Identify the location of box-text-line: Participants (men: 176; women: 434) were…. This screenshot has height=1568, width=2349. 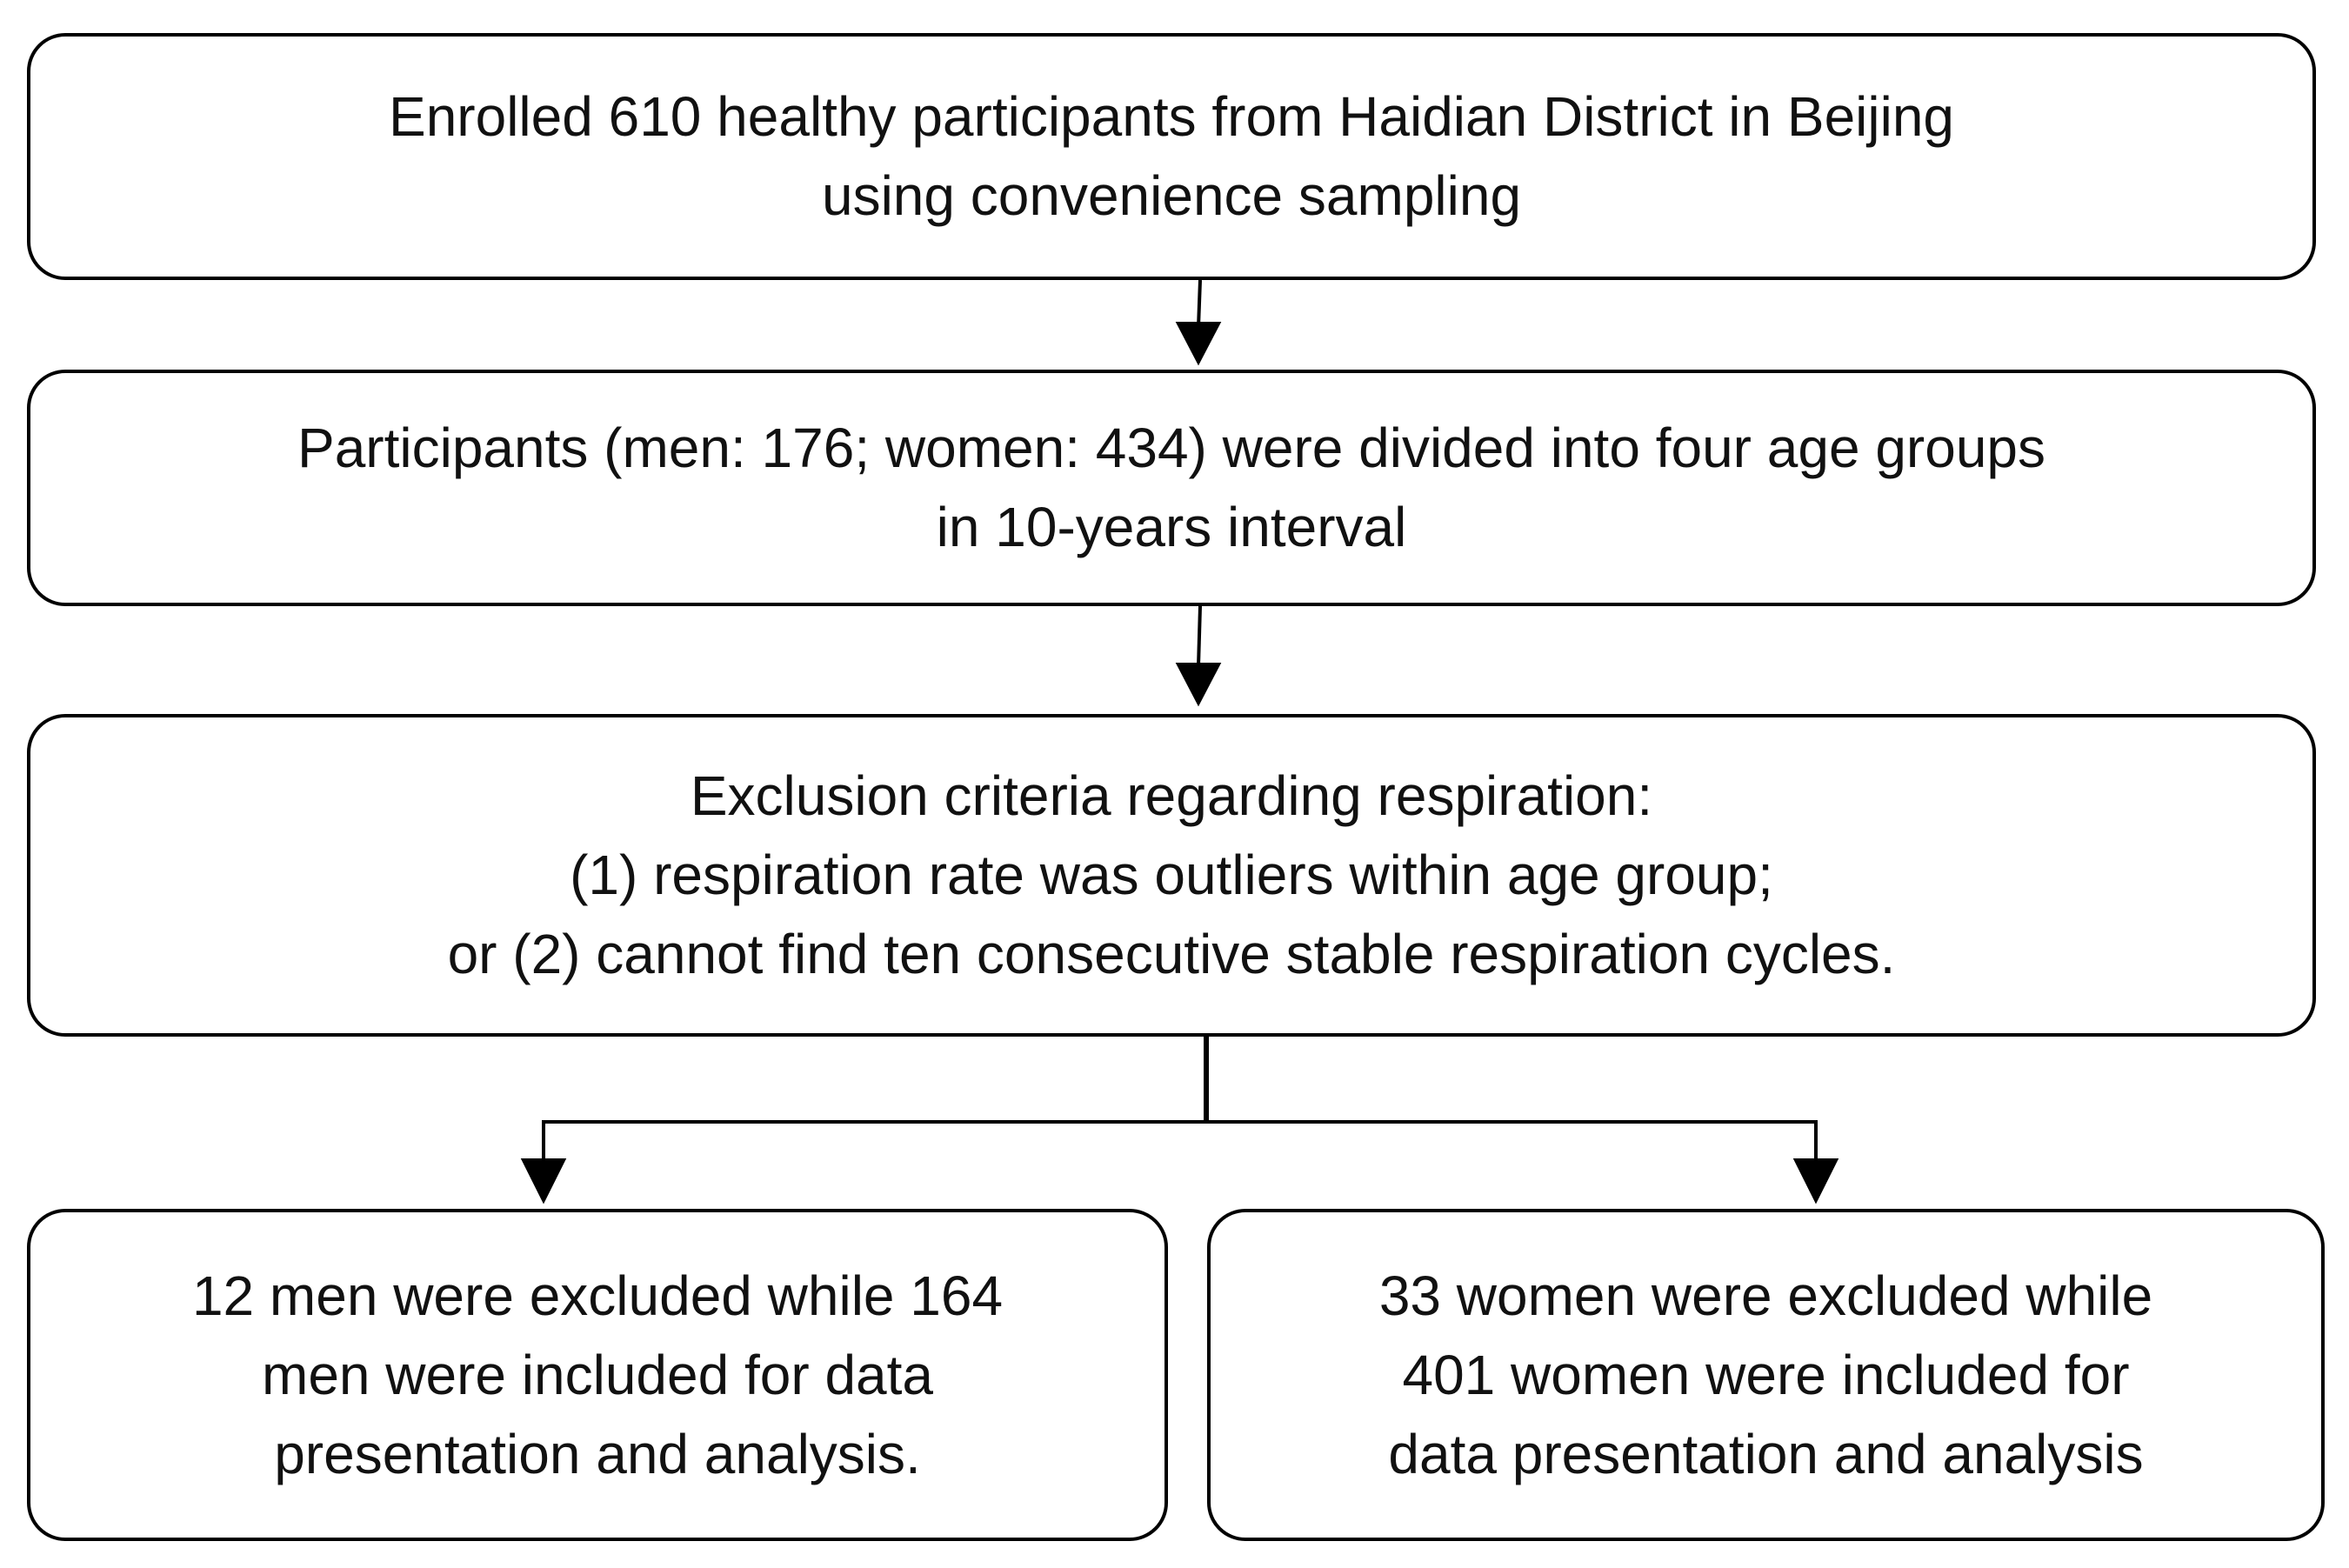
(1171, 448).